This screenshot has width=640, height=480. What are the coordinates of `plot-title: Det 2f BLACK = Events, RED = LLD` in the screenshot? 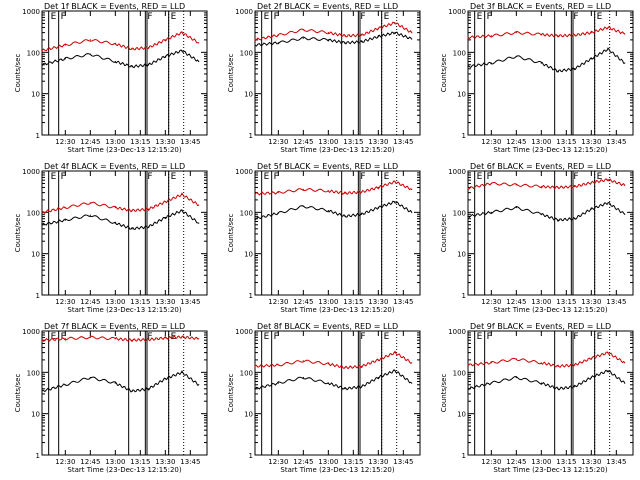 It's located at (327, 6).